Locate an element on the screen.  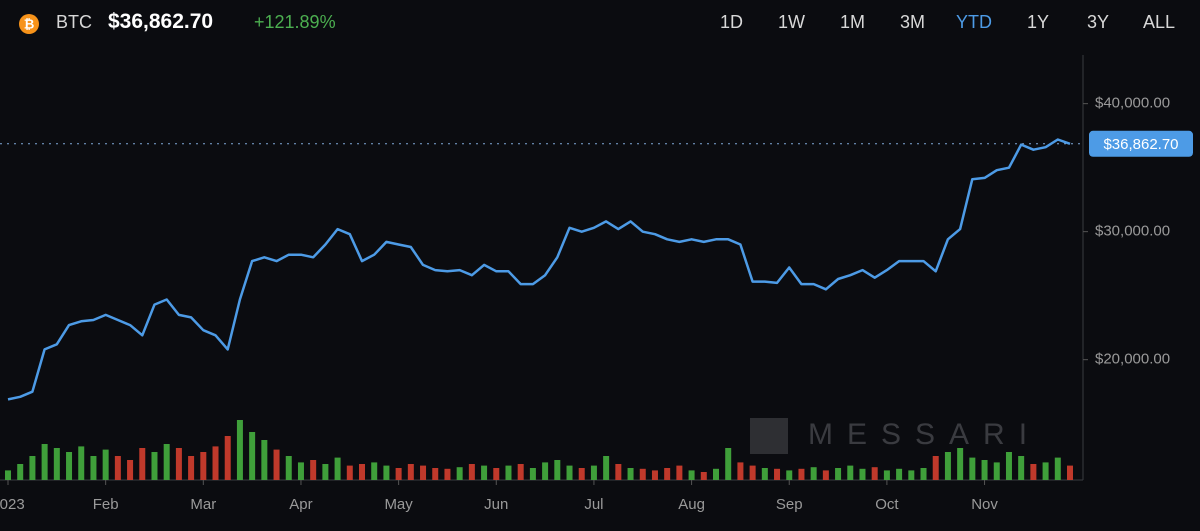
x-tick-label: Sep is located at coordinates (789, 504).